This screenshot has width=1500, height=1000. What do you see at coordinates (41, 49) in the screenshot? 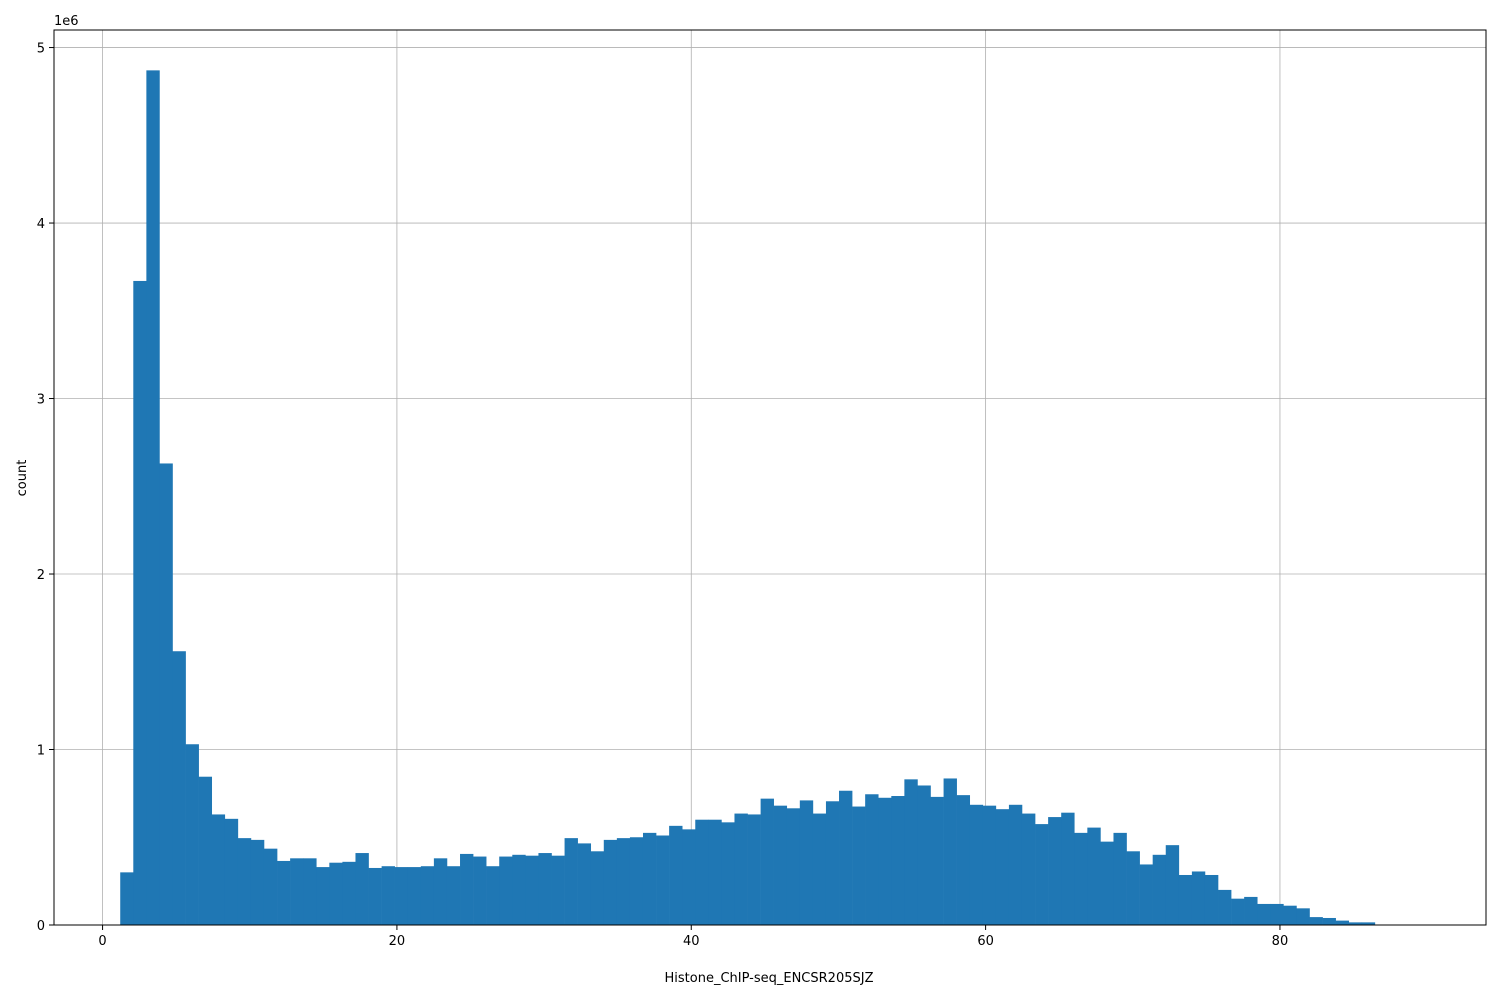
I see `y-tick-label: 5` at bounding box center [41, 49].